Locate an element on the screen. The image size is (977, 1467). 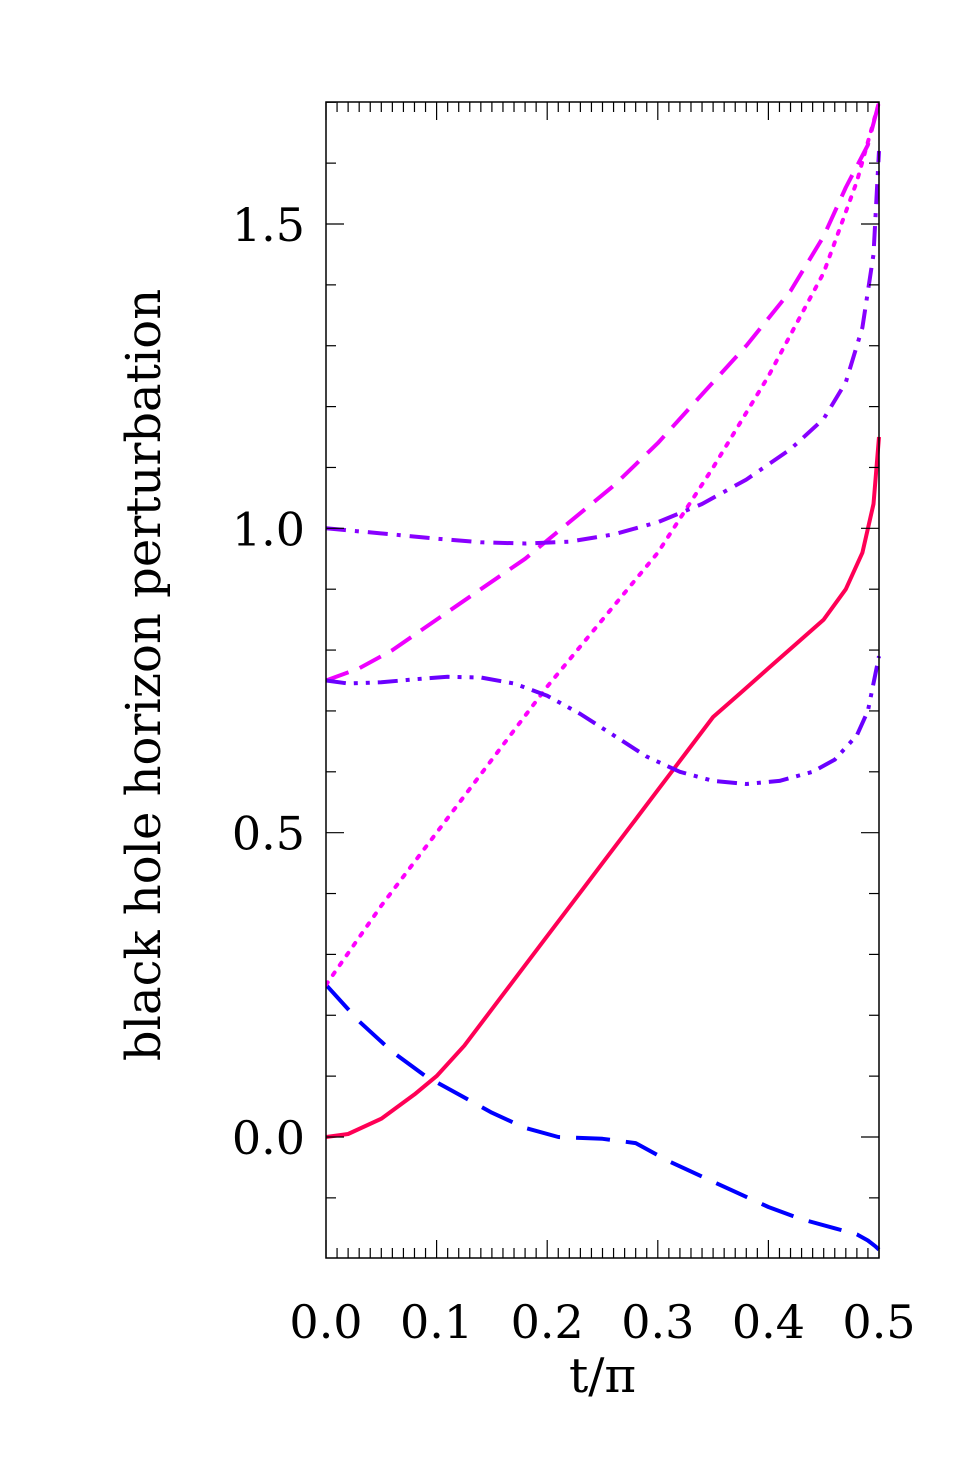
y-tick-label: 0.5 is located at coordinates (268, 834).